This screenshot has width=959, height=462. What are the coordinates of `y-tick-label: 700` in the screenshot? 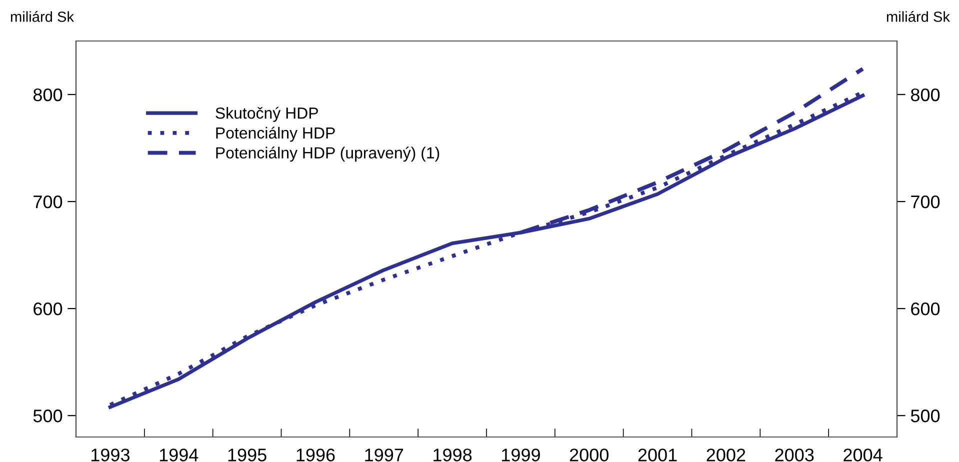 It's located at (48, 201).